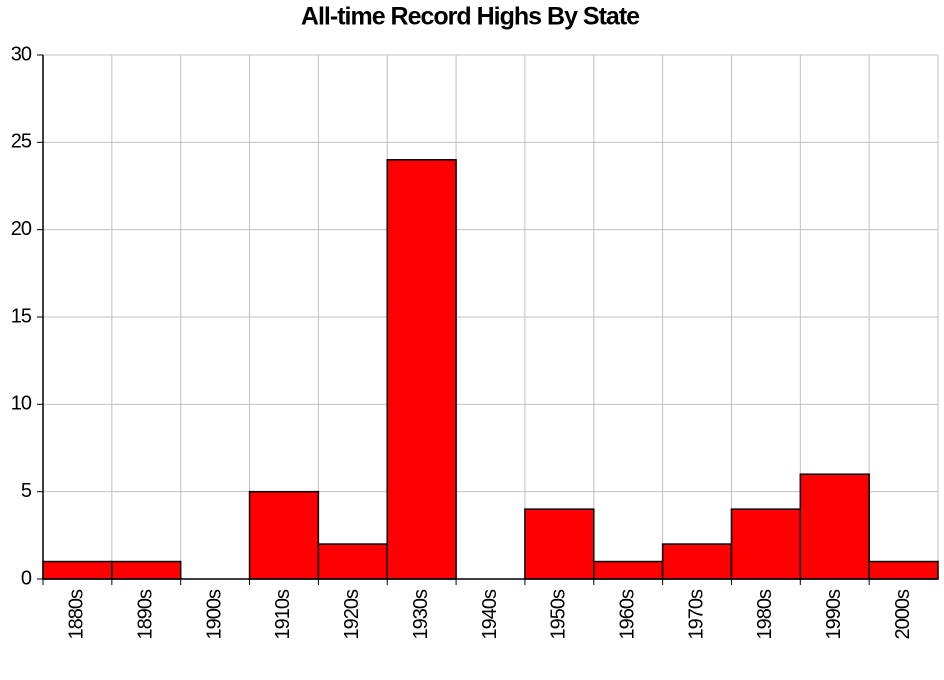 The image size is (944, 680). I want to click on x-tick-label: 1950s, so click(559, 614).